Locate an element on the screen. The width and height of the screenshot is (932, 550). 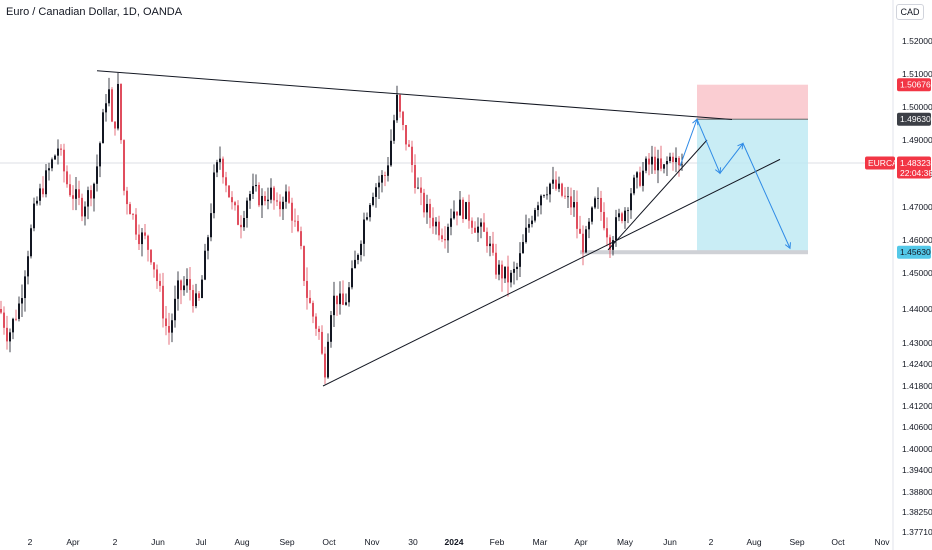
projection-arrowhead is located at coordinates (695, 122).